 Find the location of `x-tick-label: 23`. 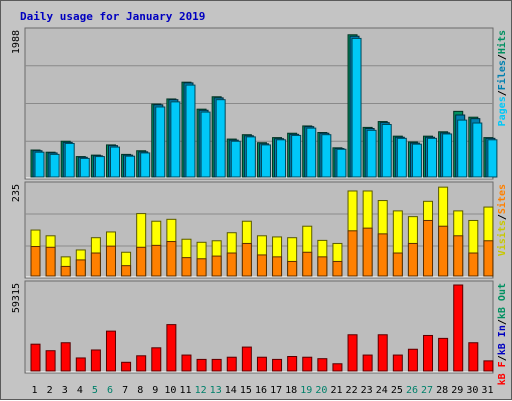

x-tick-label: 23 is located at coordinates (367, 390).